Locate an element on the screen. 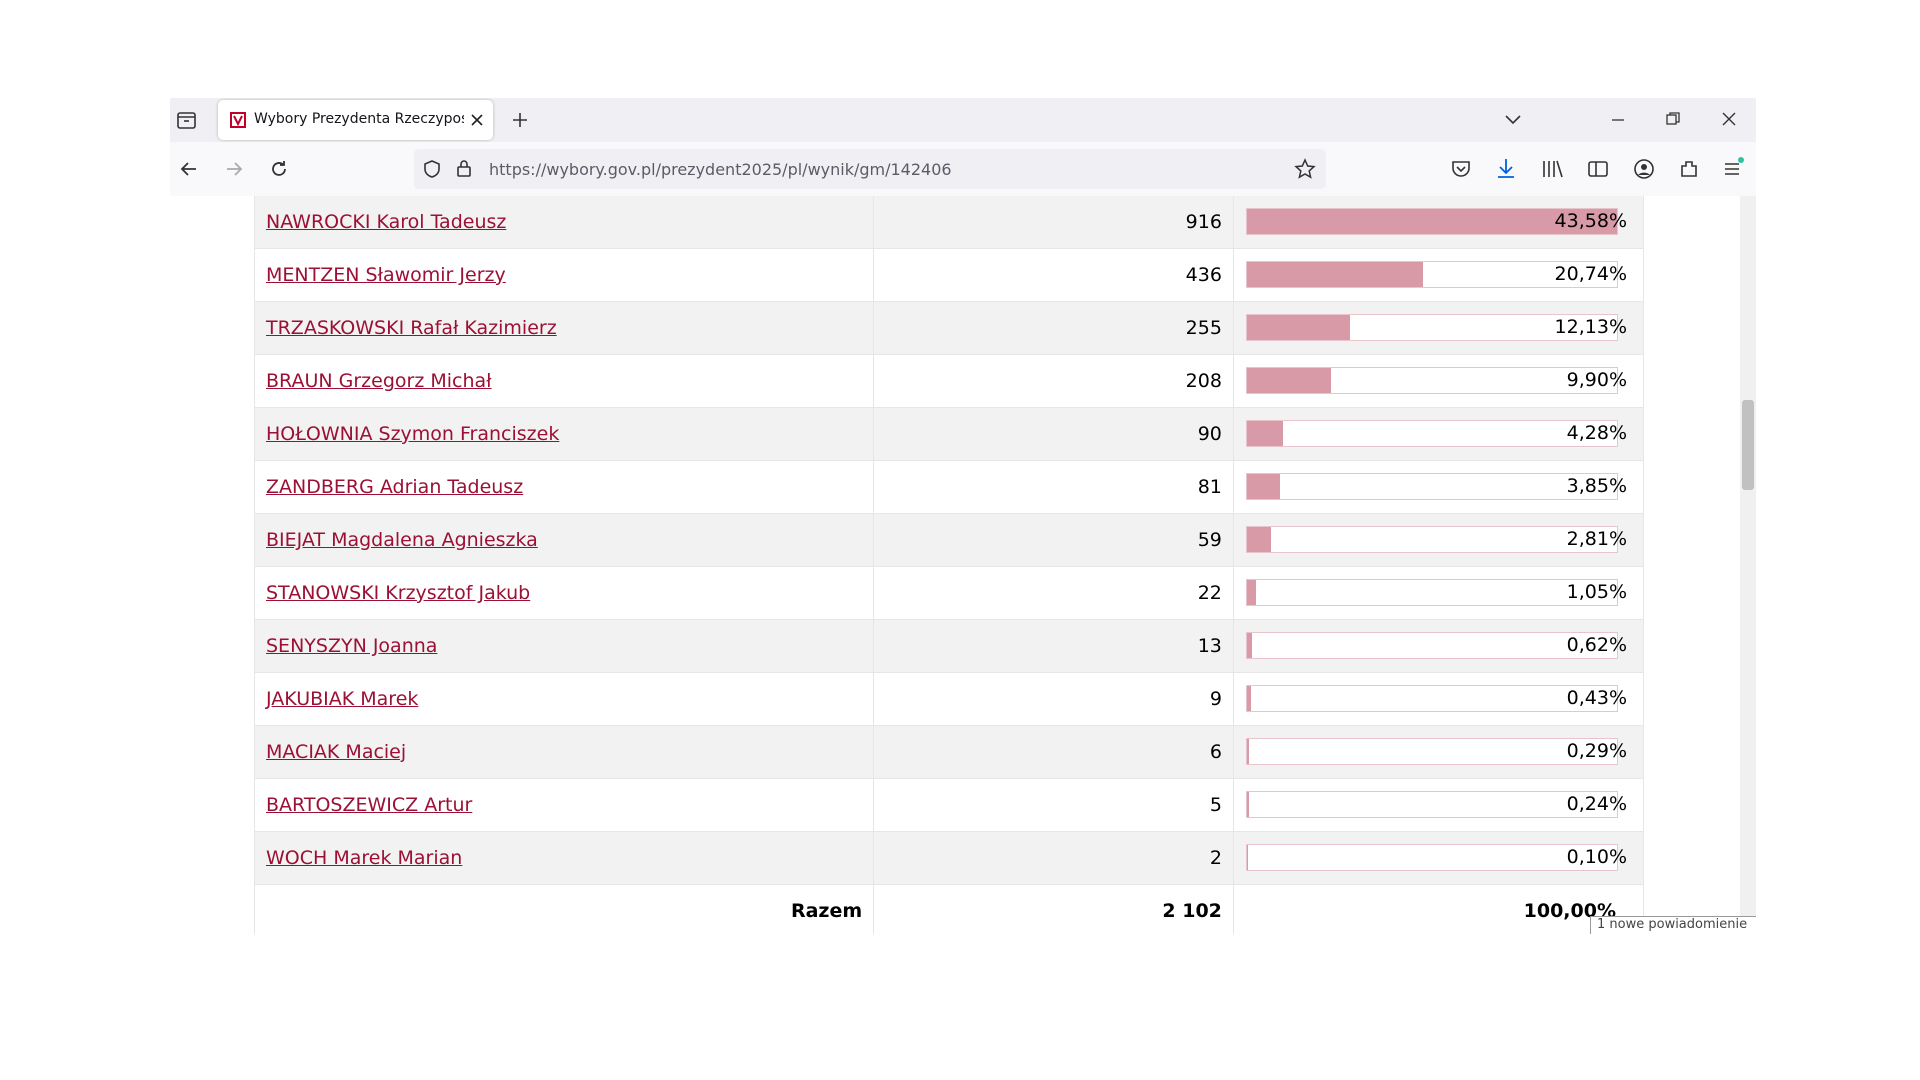  tab-bar: Wybory Prezydenta Rzeczypospolitej is located at coordinates (963, 120).